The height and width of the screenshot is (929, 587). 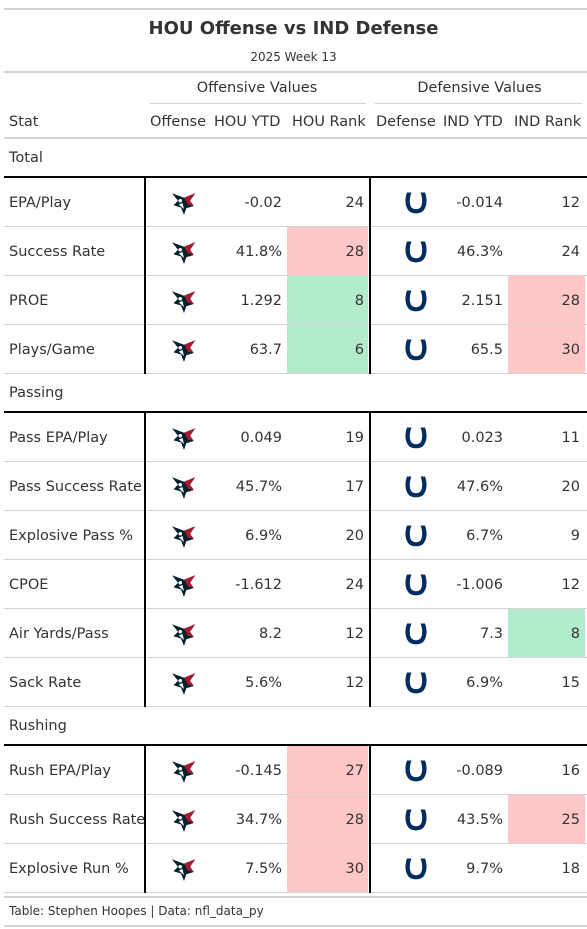 I want to click on stat-label: Plays/Game, so click(x=52, y=349).